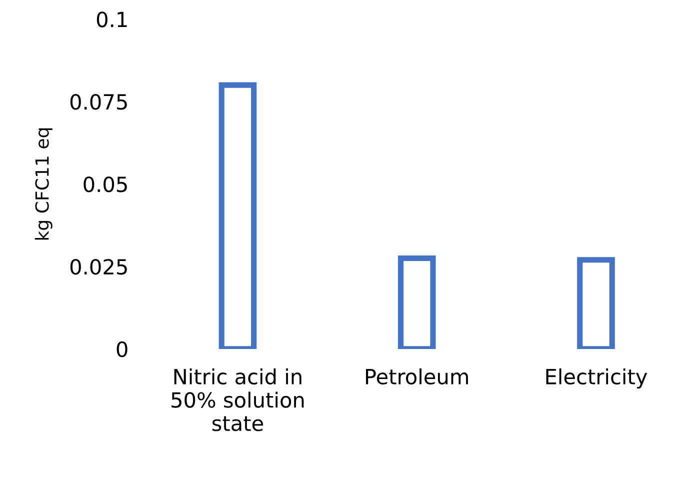 The image size is (689, 478). What do you see at coordinates (238, 400) in the screenshot?
I see `x-tick-label: Nitric acid in 50% solution state` at bounding box center [238, 400].